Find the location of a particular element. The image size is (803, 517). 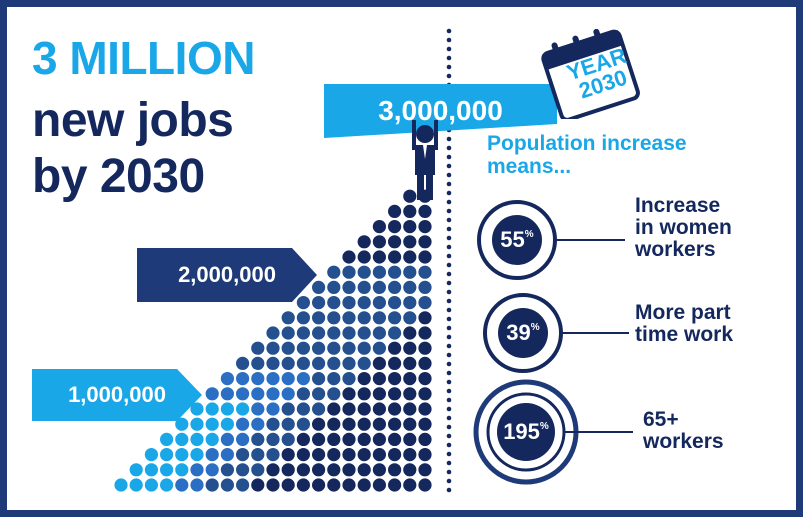

marker-3-million: 3,000,000 is located at coordinates (440, 111).